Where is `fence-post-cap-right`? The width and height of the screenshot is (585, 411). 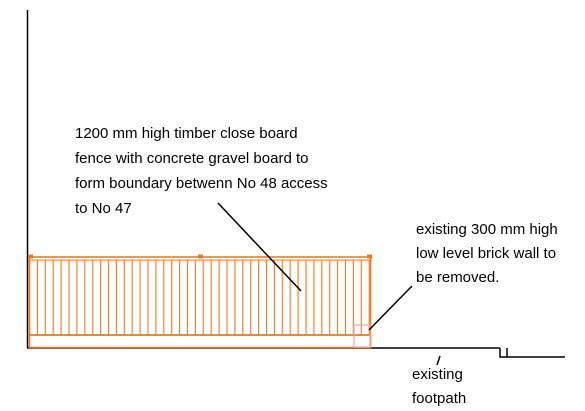
fence-post-cap-right is located at coordinates (369, 256).